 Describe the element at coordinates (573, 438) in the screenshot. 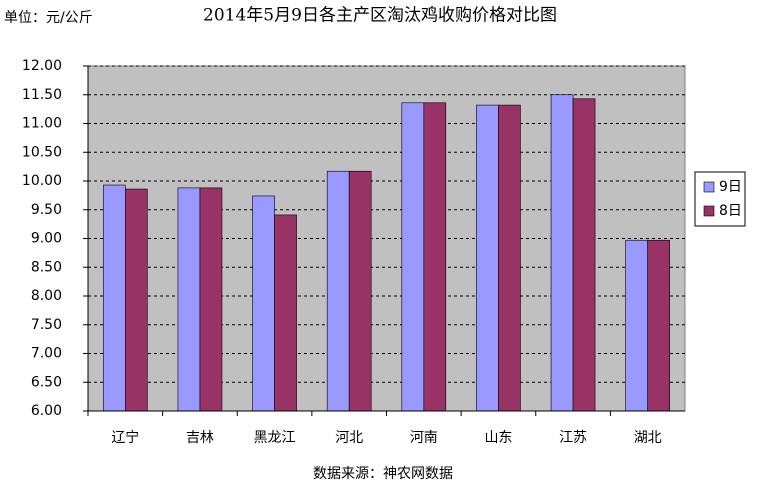

I see `x-tick-label: 江苏` at that location.